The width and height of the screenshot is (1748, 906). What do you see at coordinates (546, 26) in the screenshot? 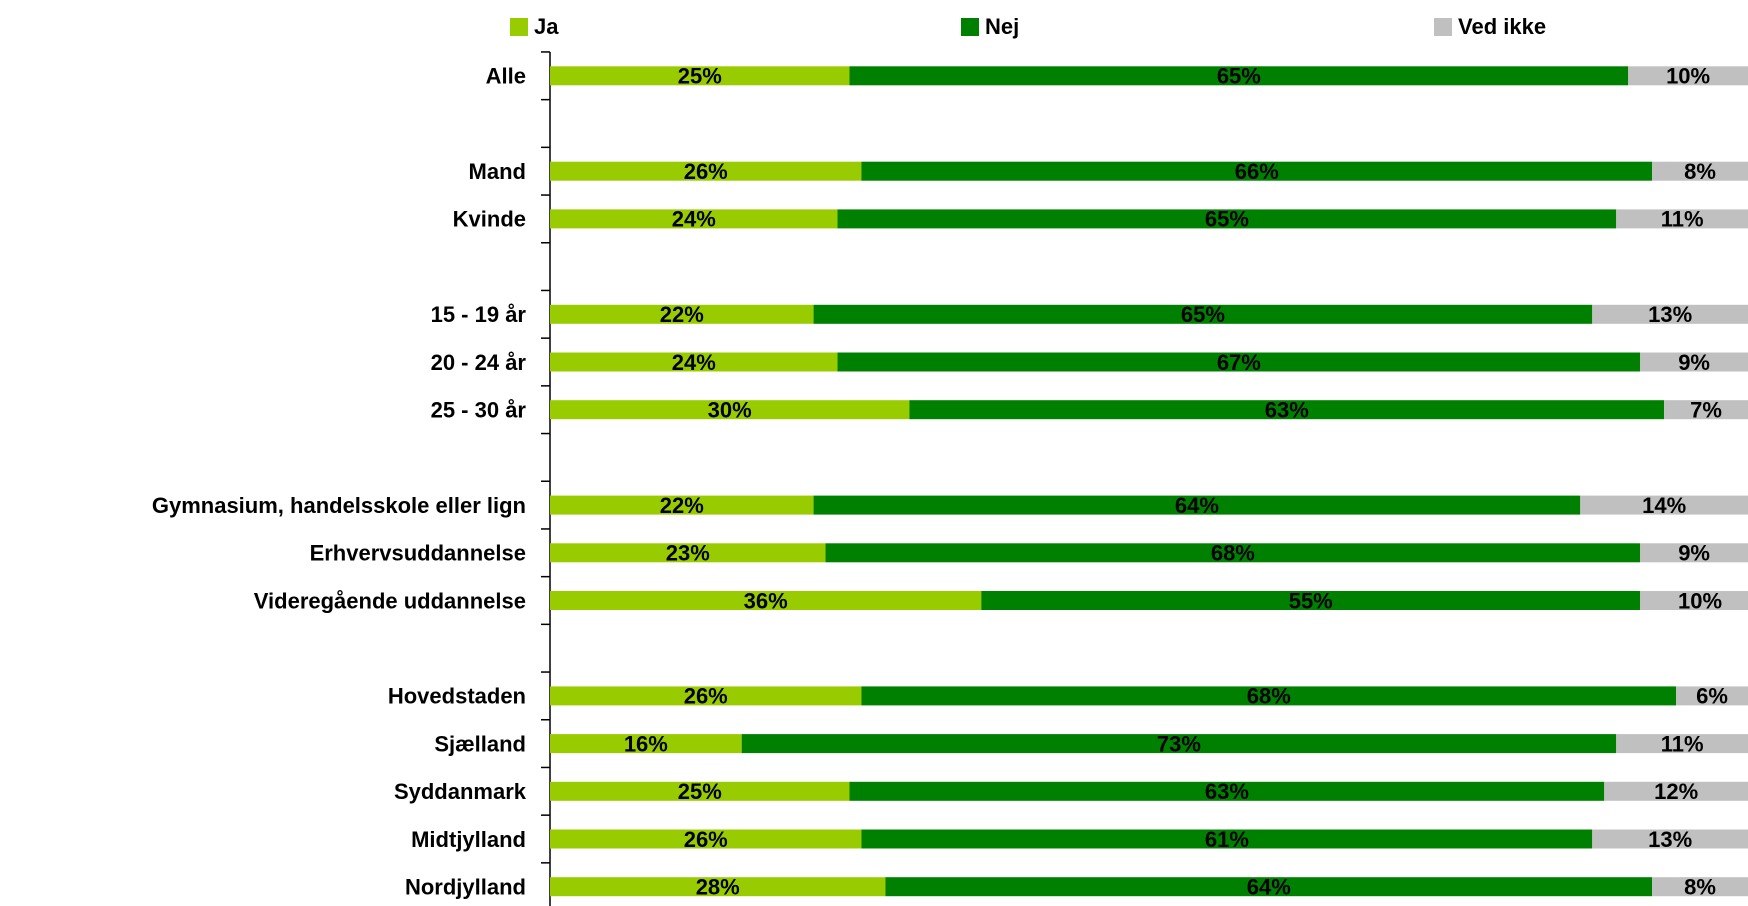
I see `legend-label: Ja` at bounding box center [546, 26].